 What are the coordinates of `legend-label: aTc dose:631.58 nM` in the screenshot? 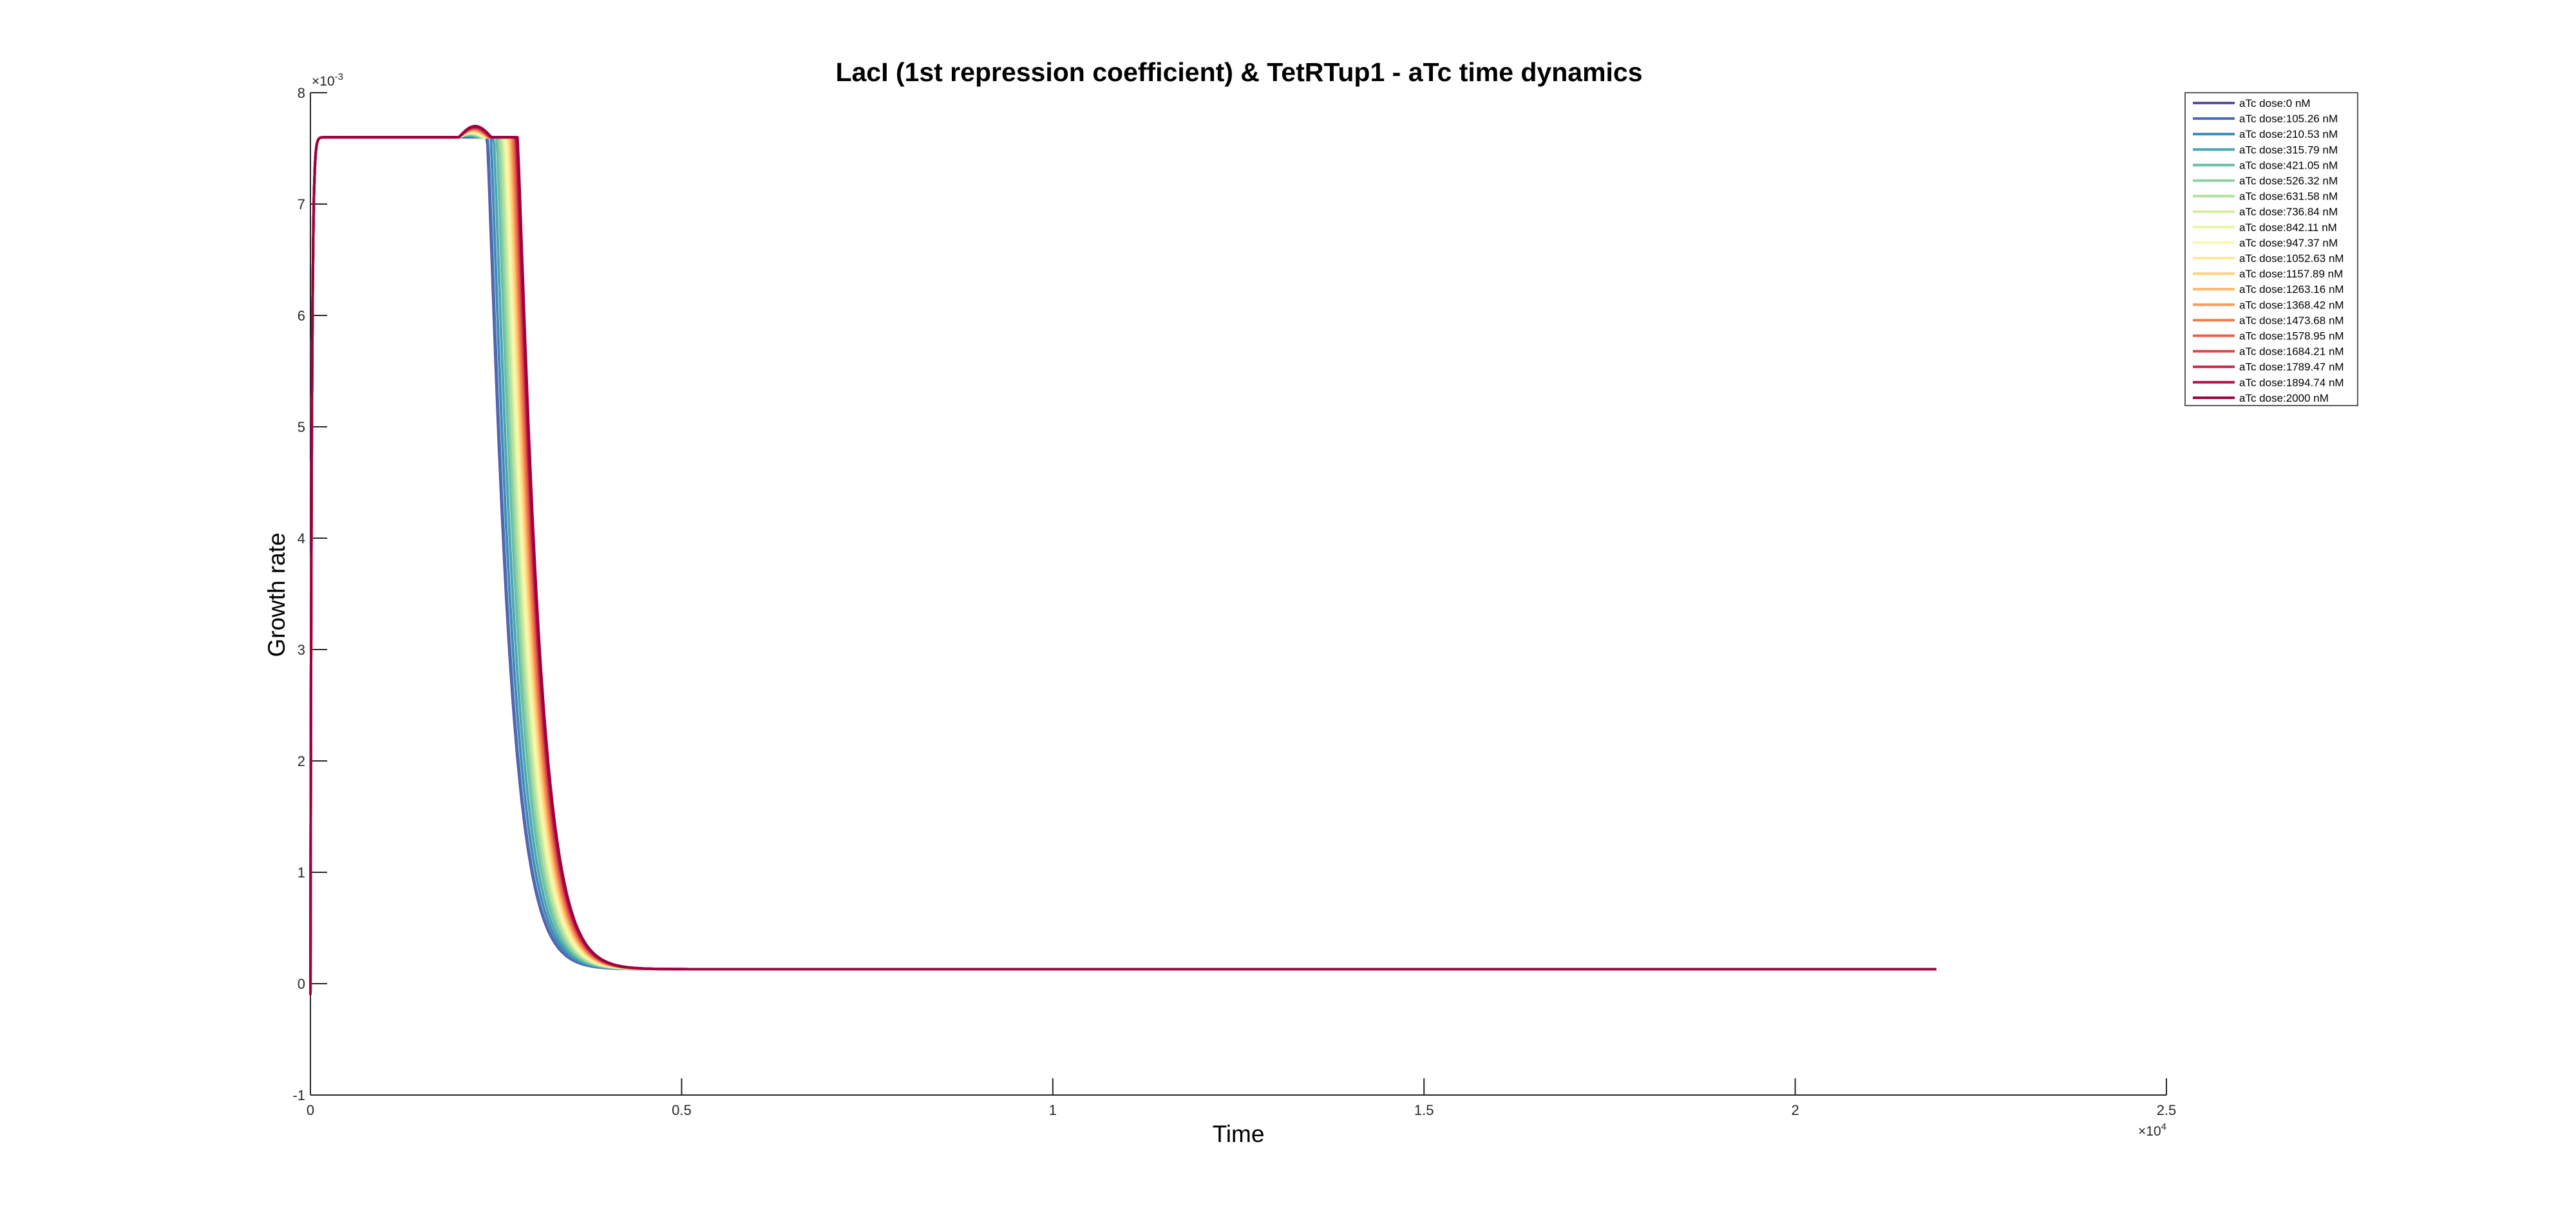 It's located at (2289, 197).